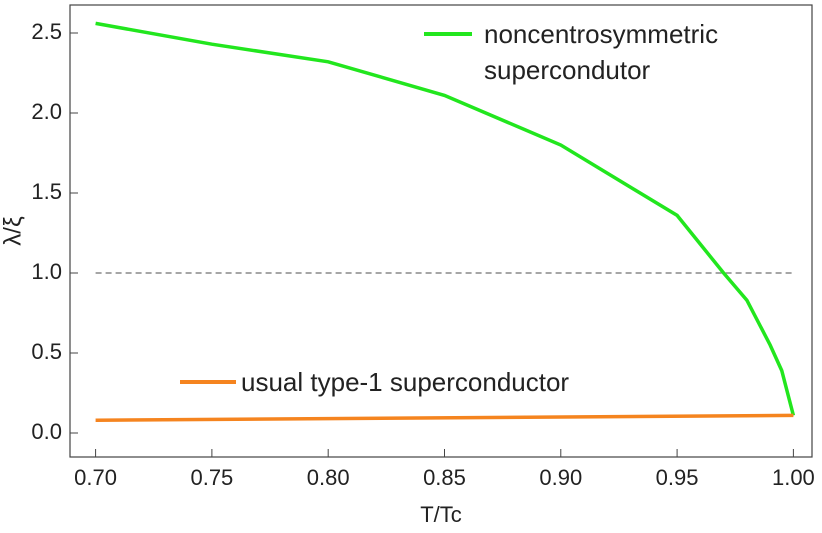 The height and width of the screenshot is (533, 822). I want to click on x-tick-label: 0.75, so click(211, 477).